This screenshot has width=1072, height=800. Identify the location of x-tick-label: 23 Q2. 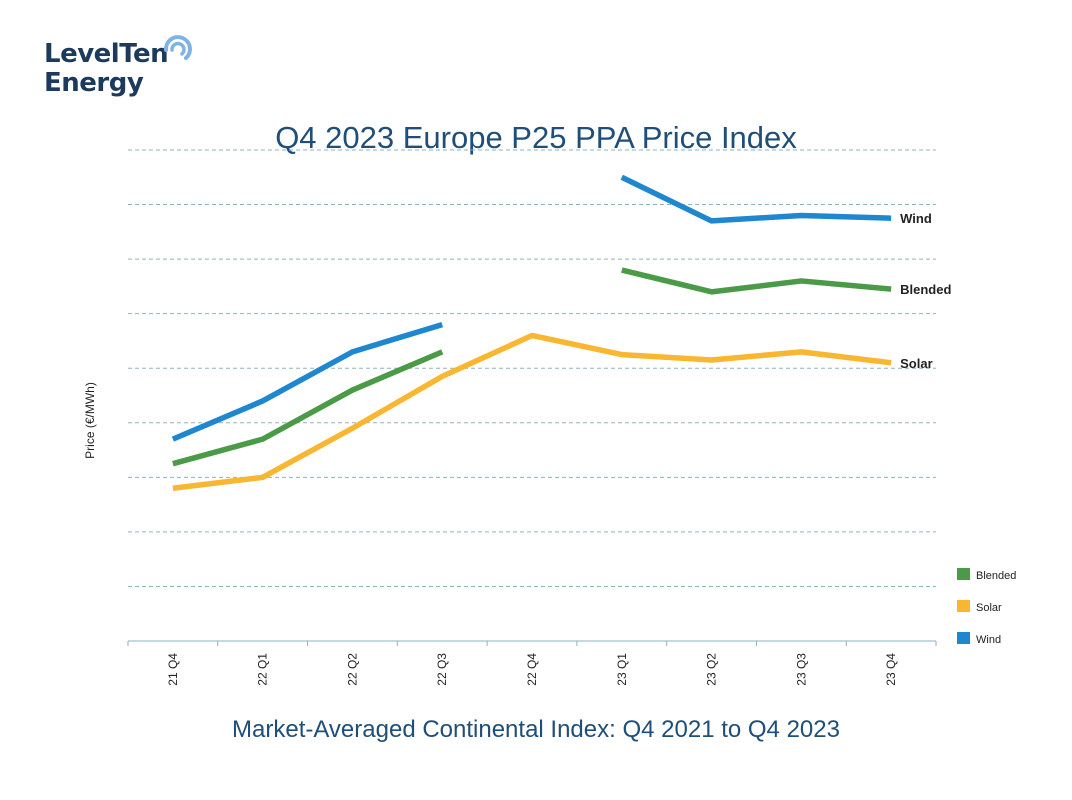
(712, 669).